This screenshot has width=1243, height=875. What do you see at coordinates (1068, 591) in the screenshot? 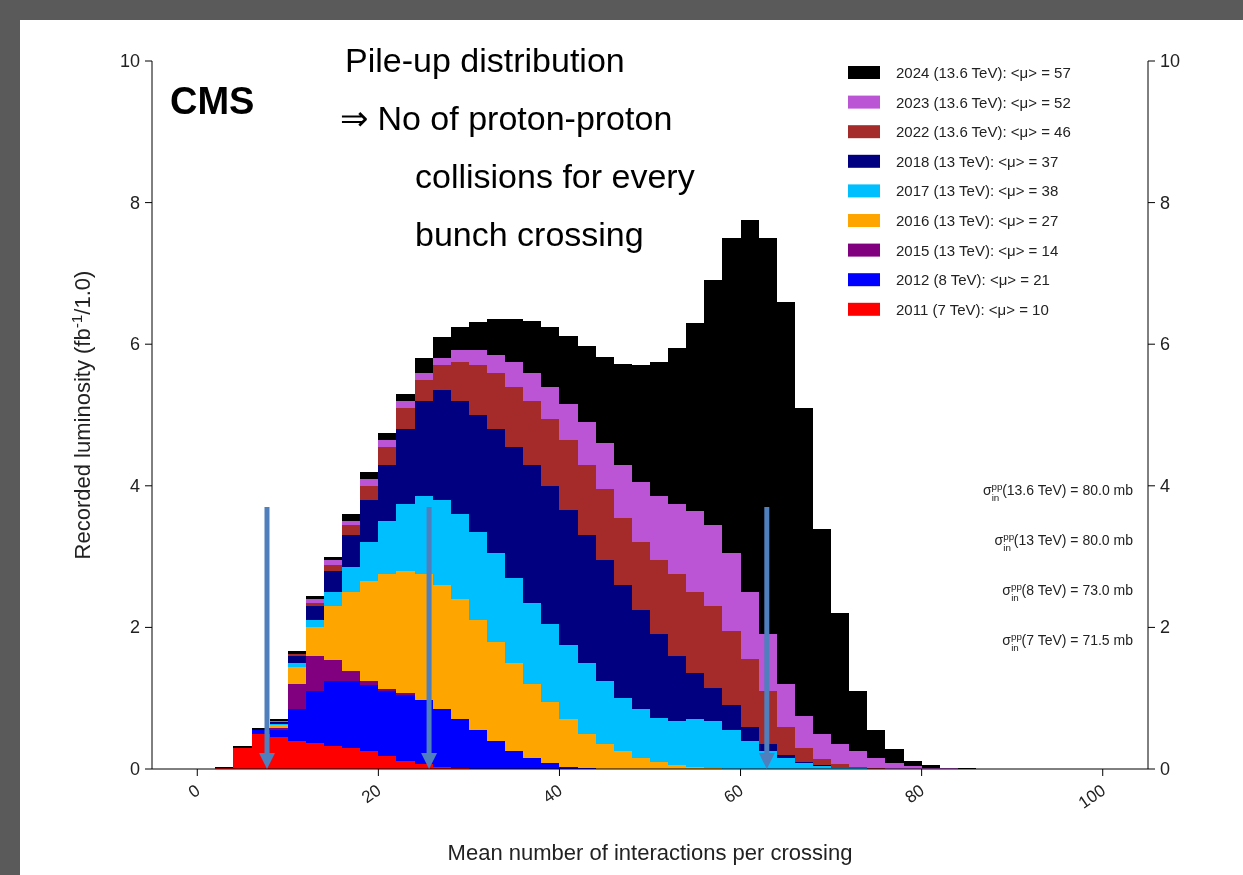
I see `annotation: σ$^{pp}$$_{in}$(8 TeV) = 73.0 mb` at bounding box center [1068, 591].